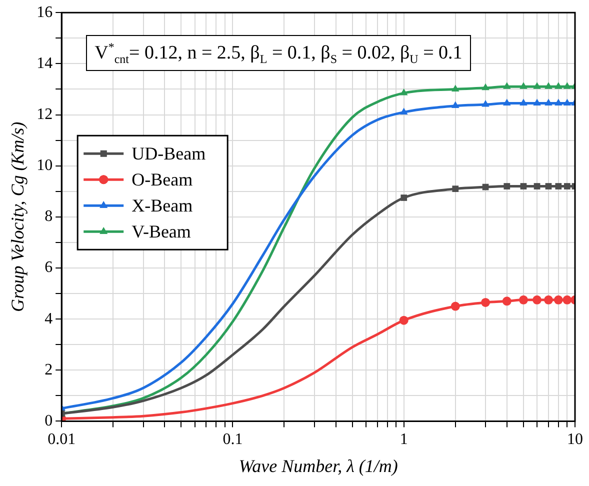  I want to click on y-tick-label: 10, so click(44, 165).